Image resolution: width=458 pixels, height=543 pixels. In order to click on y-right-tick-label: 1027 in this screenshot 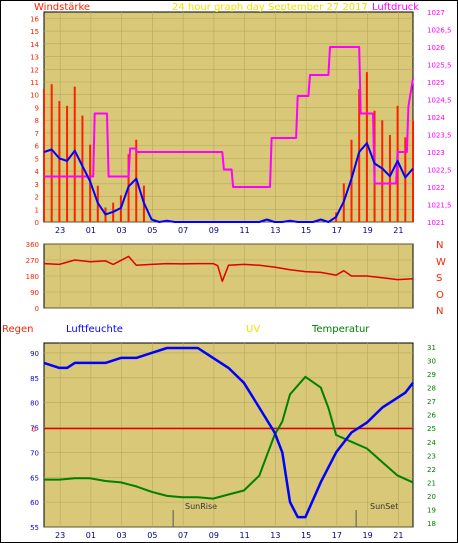, I will do `click(436, 13)`.